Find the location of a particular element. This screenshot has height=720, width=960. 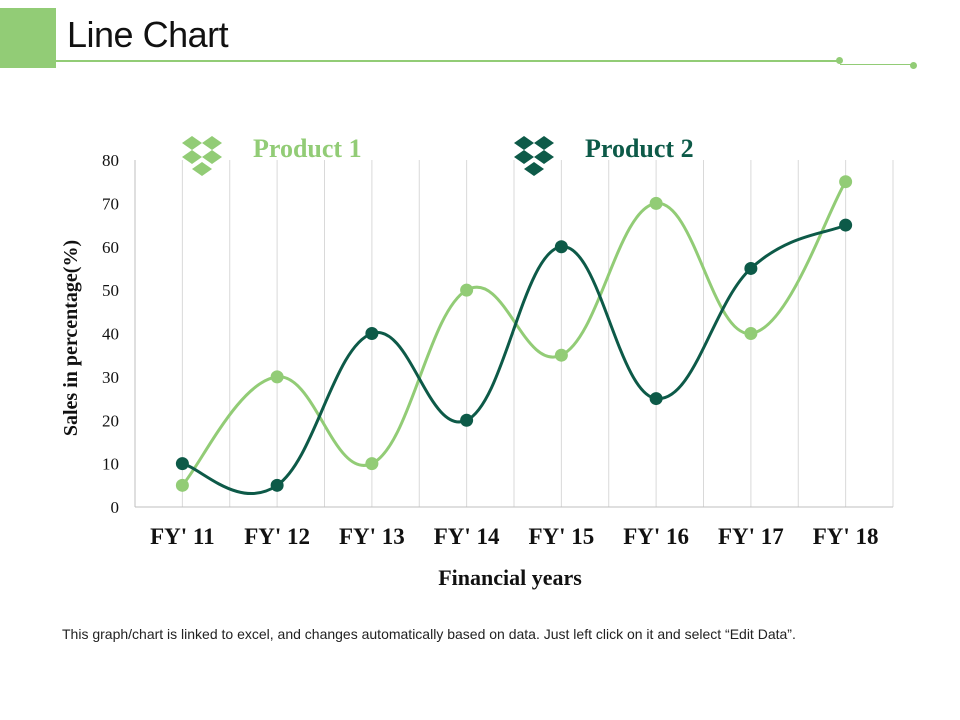

title-underline is located at coordinates (447, 61).